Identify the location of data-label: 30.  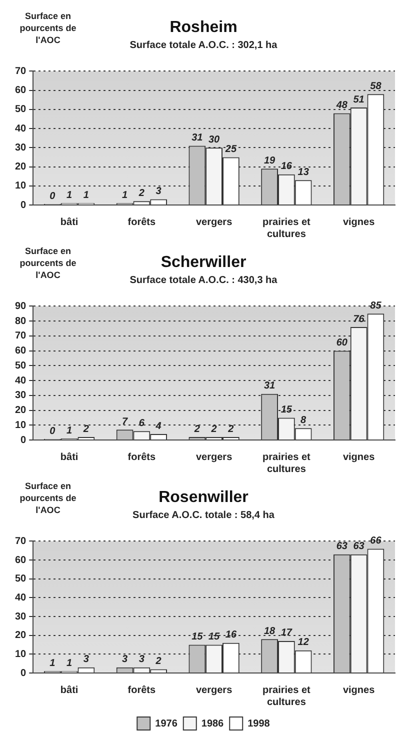
(214, 140).